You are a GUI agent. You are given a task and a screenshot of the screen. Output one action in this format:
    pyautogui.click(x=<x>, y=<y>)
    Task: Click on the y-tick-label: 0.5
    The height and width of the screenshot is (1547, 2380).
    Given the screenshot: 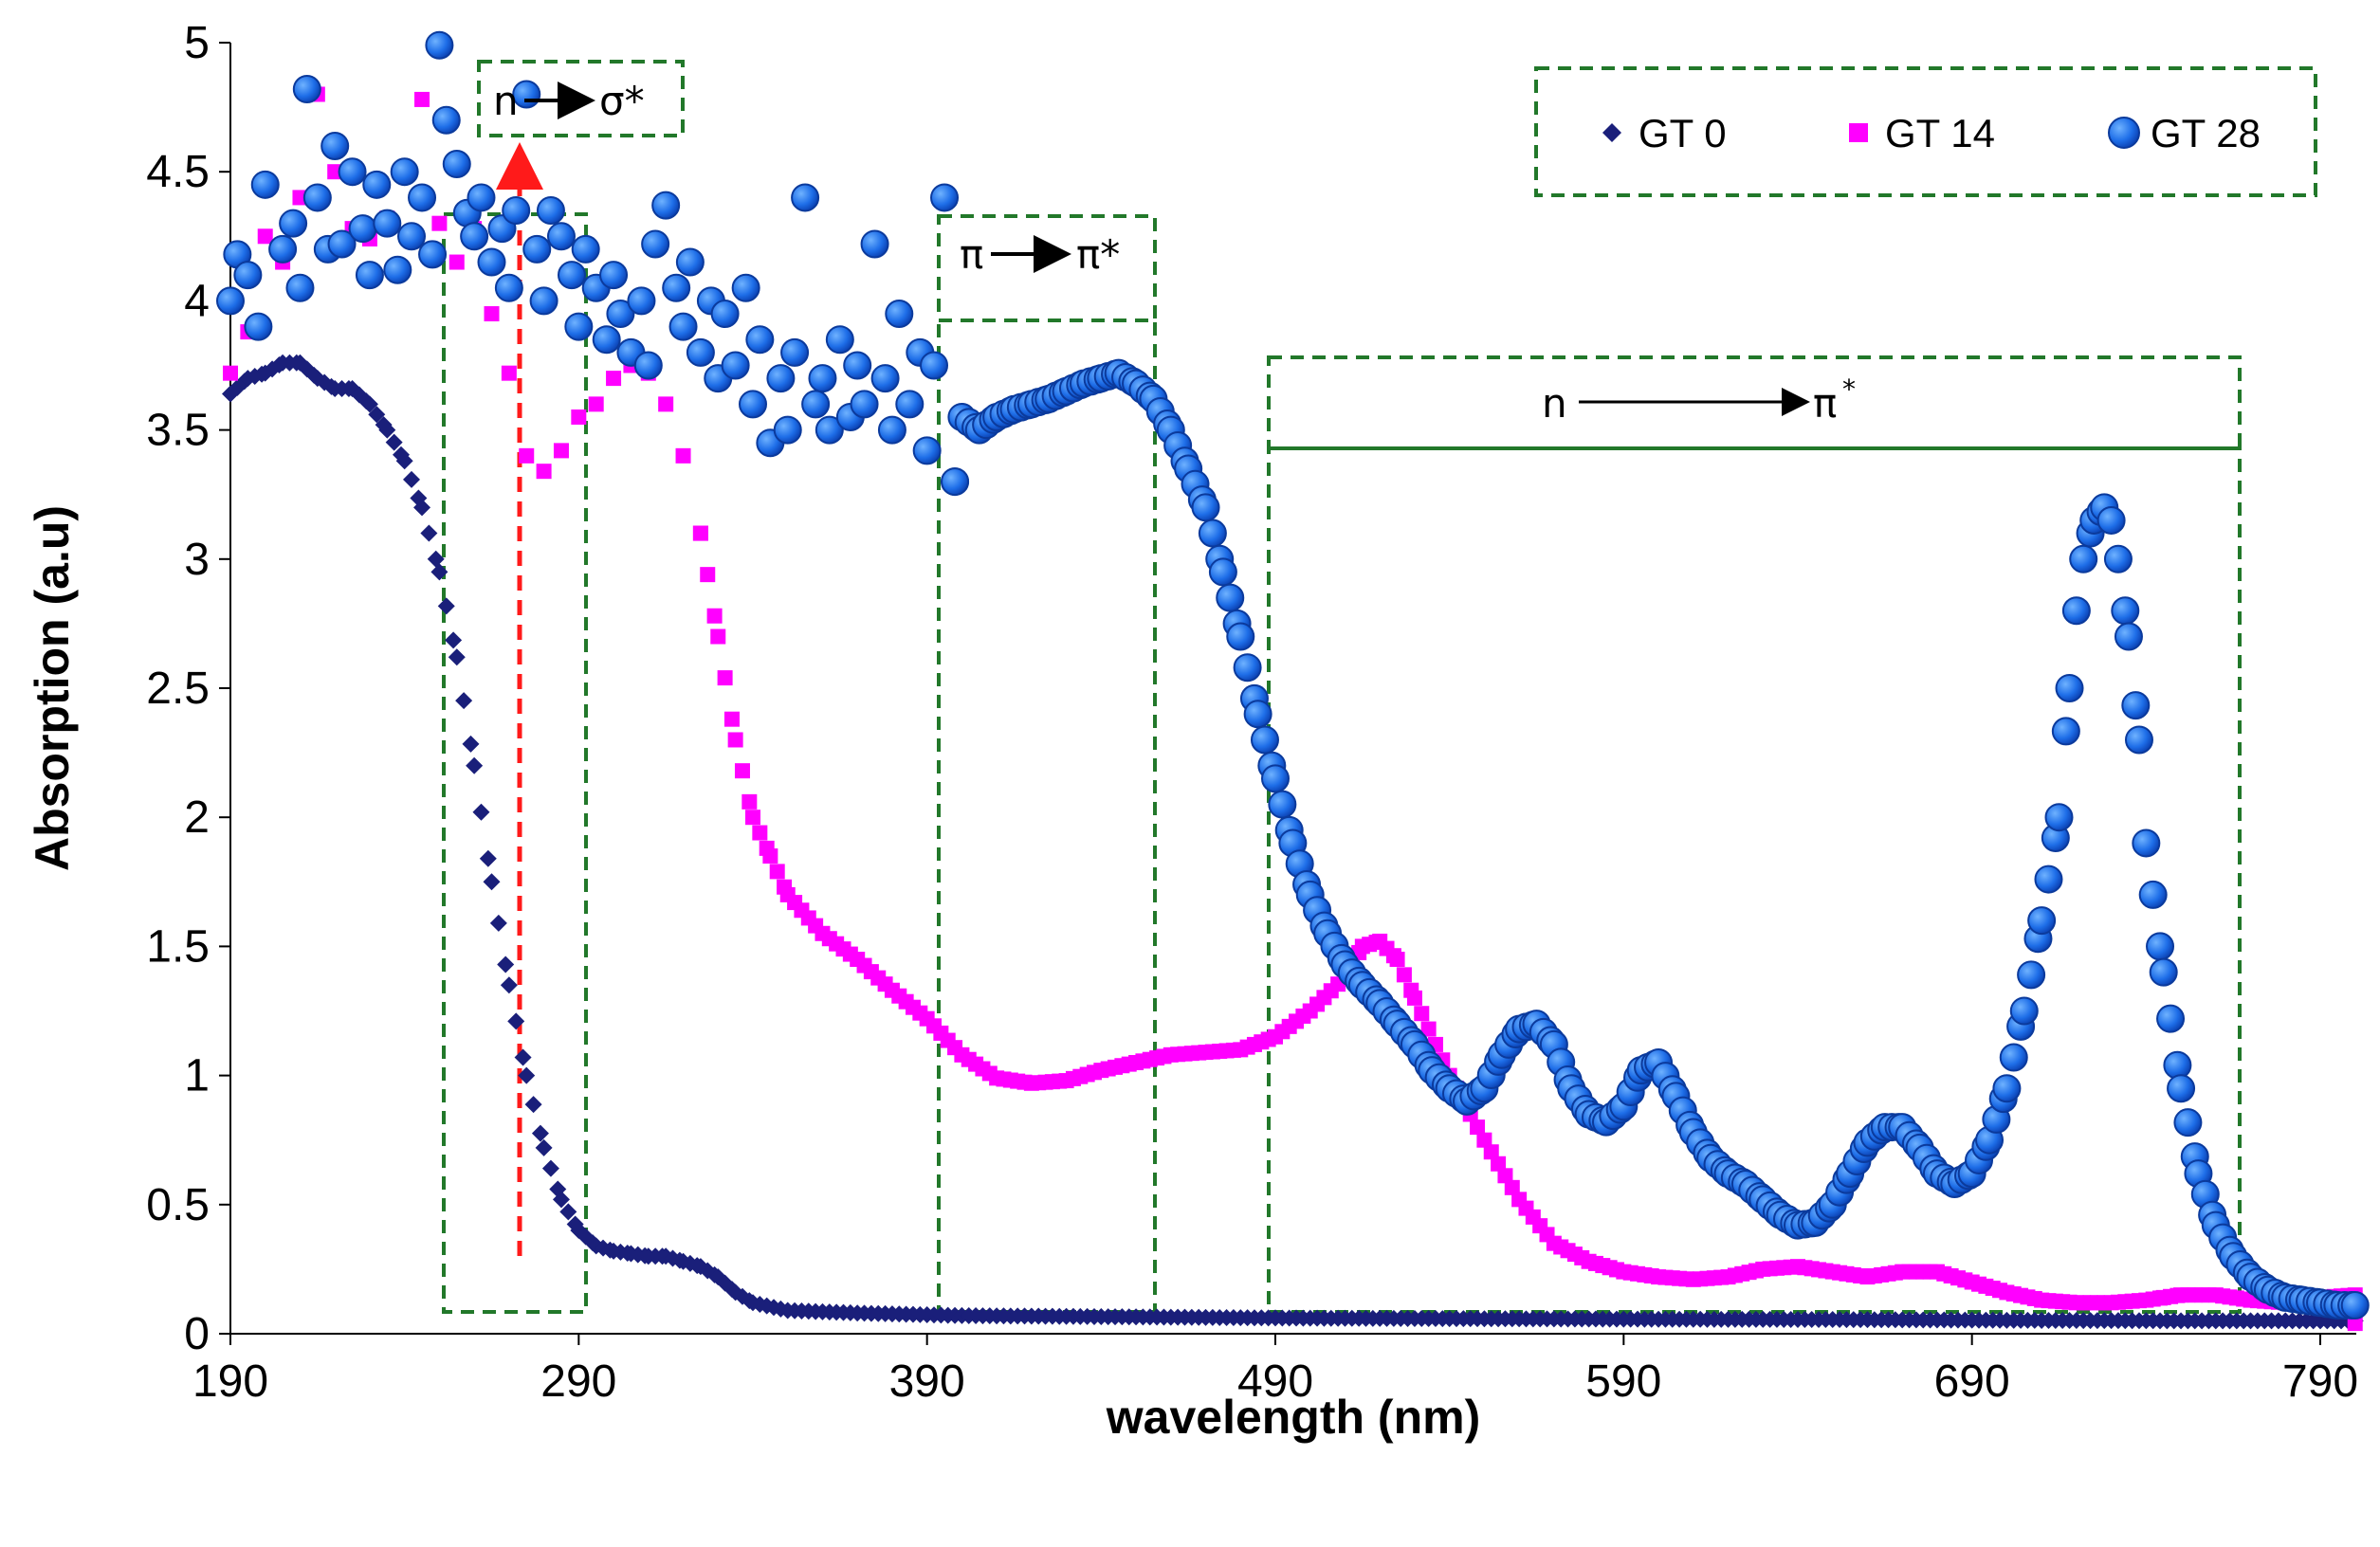 What is the action you would take?
    pyautogui.click(x=178, y=1205)
    